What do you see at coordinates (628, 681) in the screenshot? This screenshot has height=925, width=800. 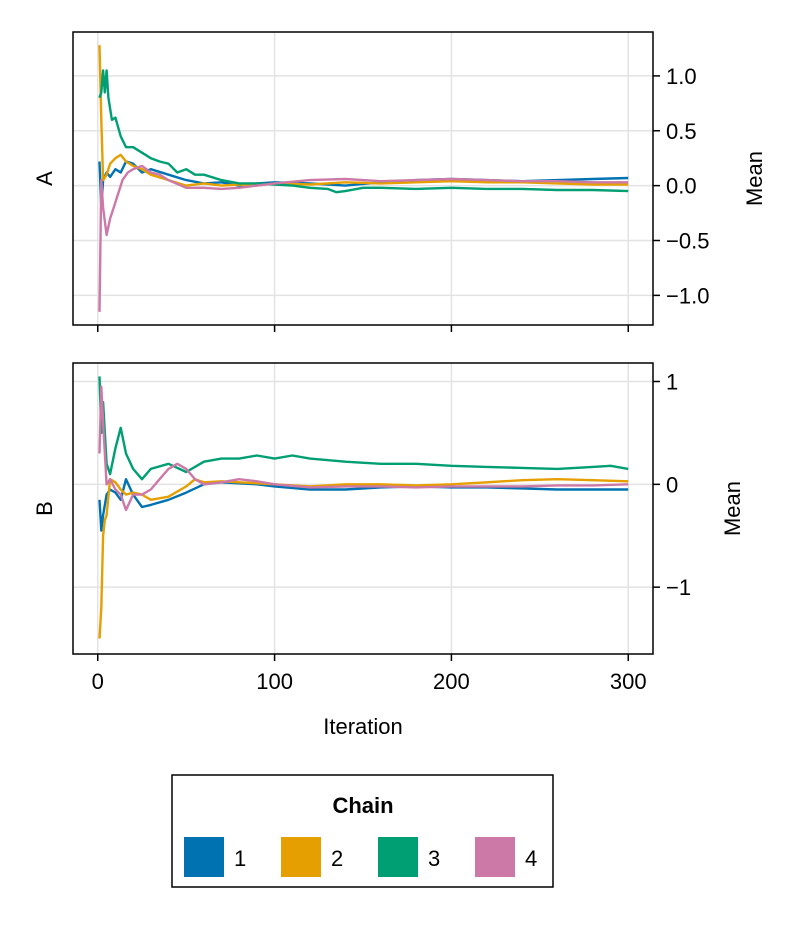 I see `x-tick-label: 300` at bounding box center [628, 681].